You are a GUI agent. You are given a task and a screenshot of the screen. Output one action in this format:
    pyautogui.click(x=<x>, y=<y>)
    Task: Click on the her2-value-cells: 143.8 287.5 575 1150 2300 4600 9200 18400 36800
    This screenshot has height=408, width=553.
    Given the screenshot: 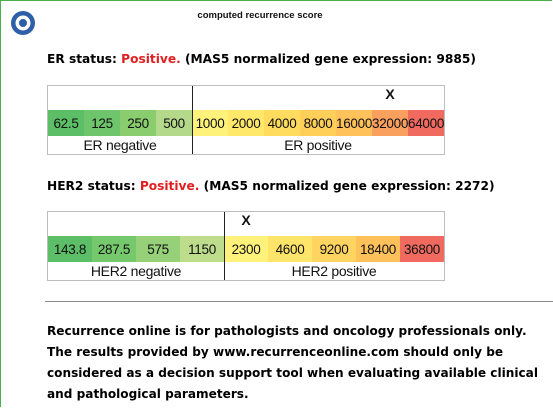 What is the action you would take?
    pyautogui.click(x=246, y=249)
    